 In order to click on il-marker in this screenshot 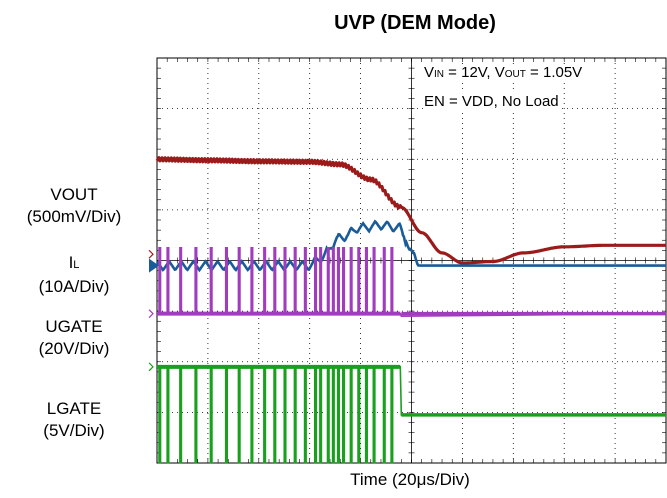, I will do `click(154, 265)`.